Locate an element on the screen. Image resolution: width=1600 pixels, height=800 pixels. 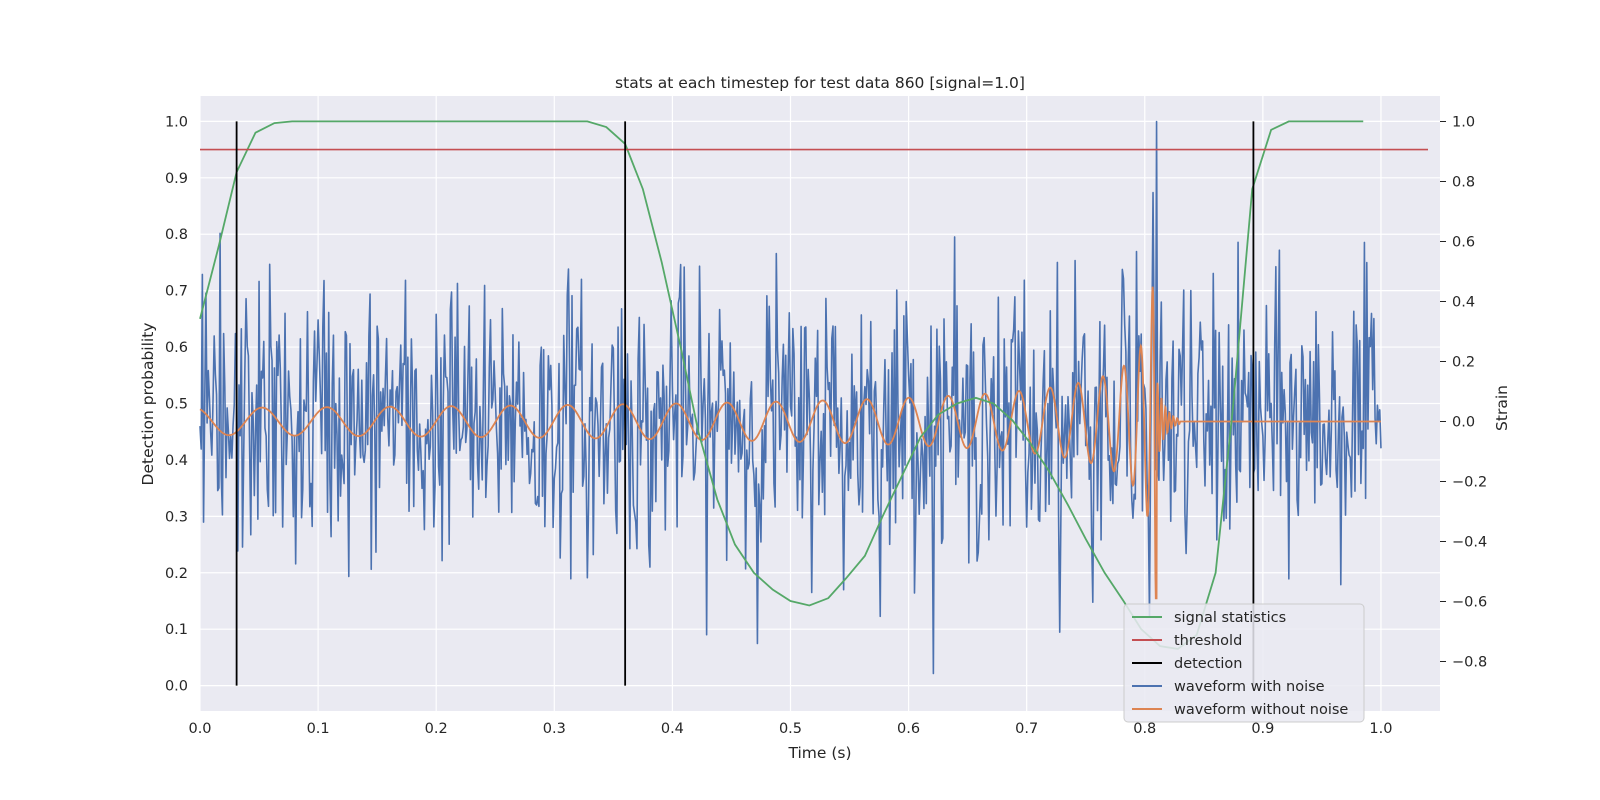
x-tick-label: 0.8 is located at coordinates (1144, 729).